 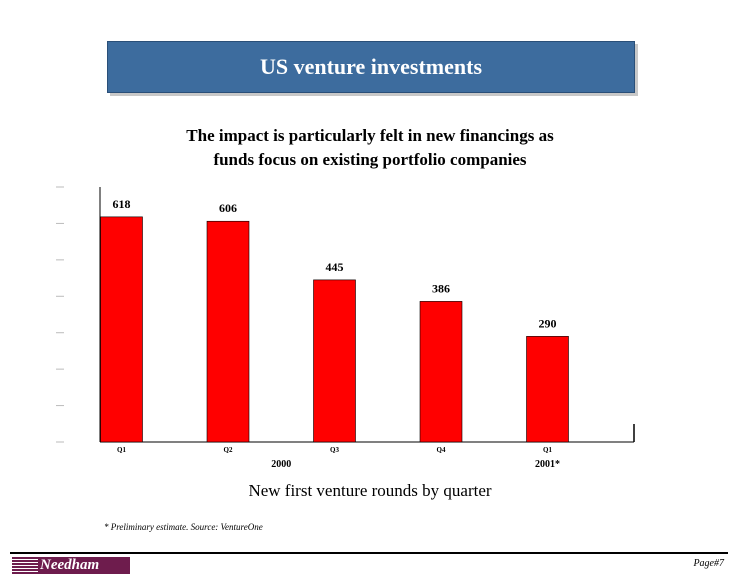 I want to click on x-tick-label: Q2, so click(x=228, y=450).